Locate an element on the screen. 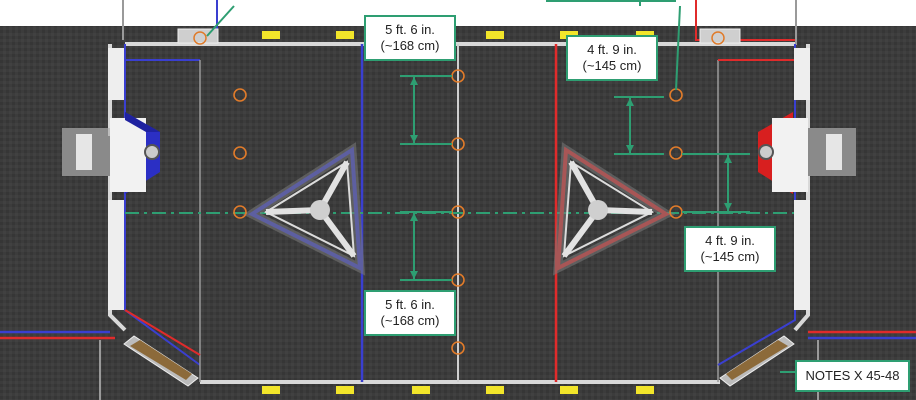 The image size is (916, 400). red-zone-line is located at coordinates (162, 332).